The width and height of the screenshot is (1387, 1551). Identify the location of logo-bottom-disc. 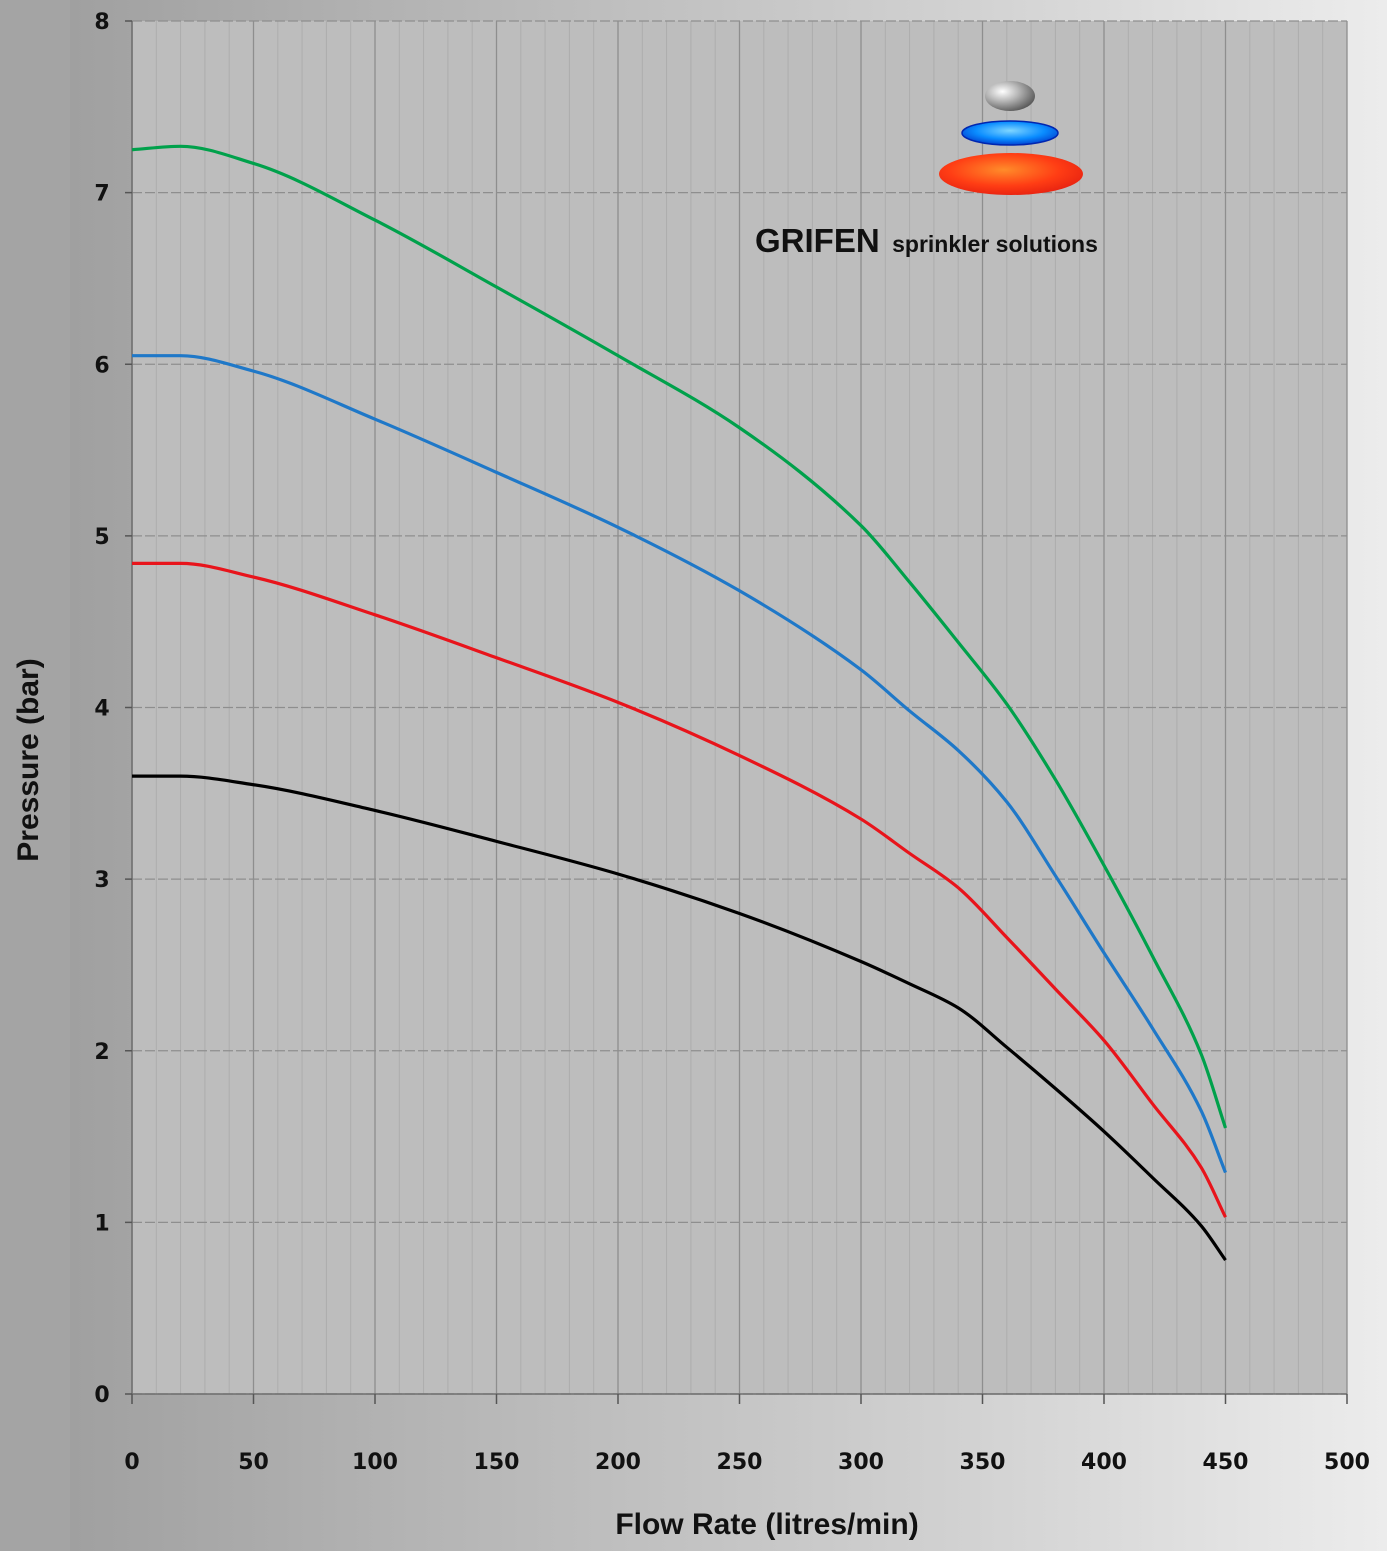
(1011, 174).